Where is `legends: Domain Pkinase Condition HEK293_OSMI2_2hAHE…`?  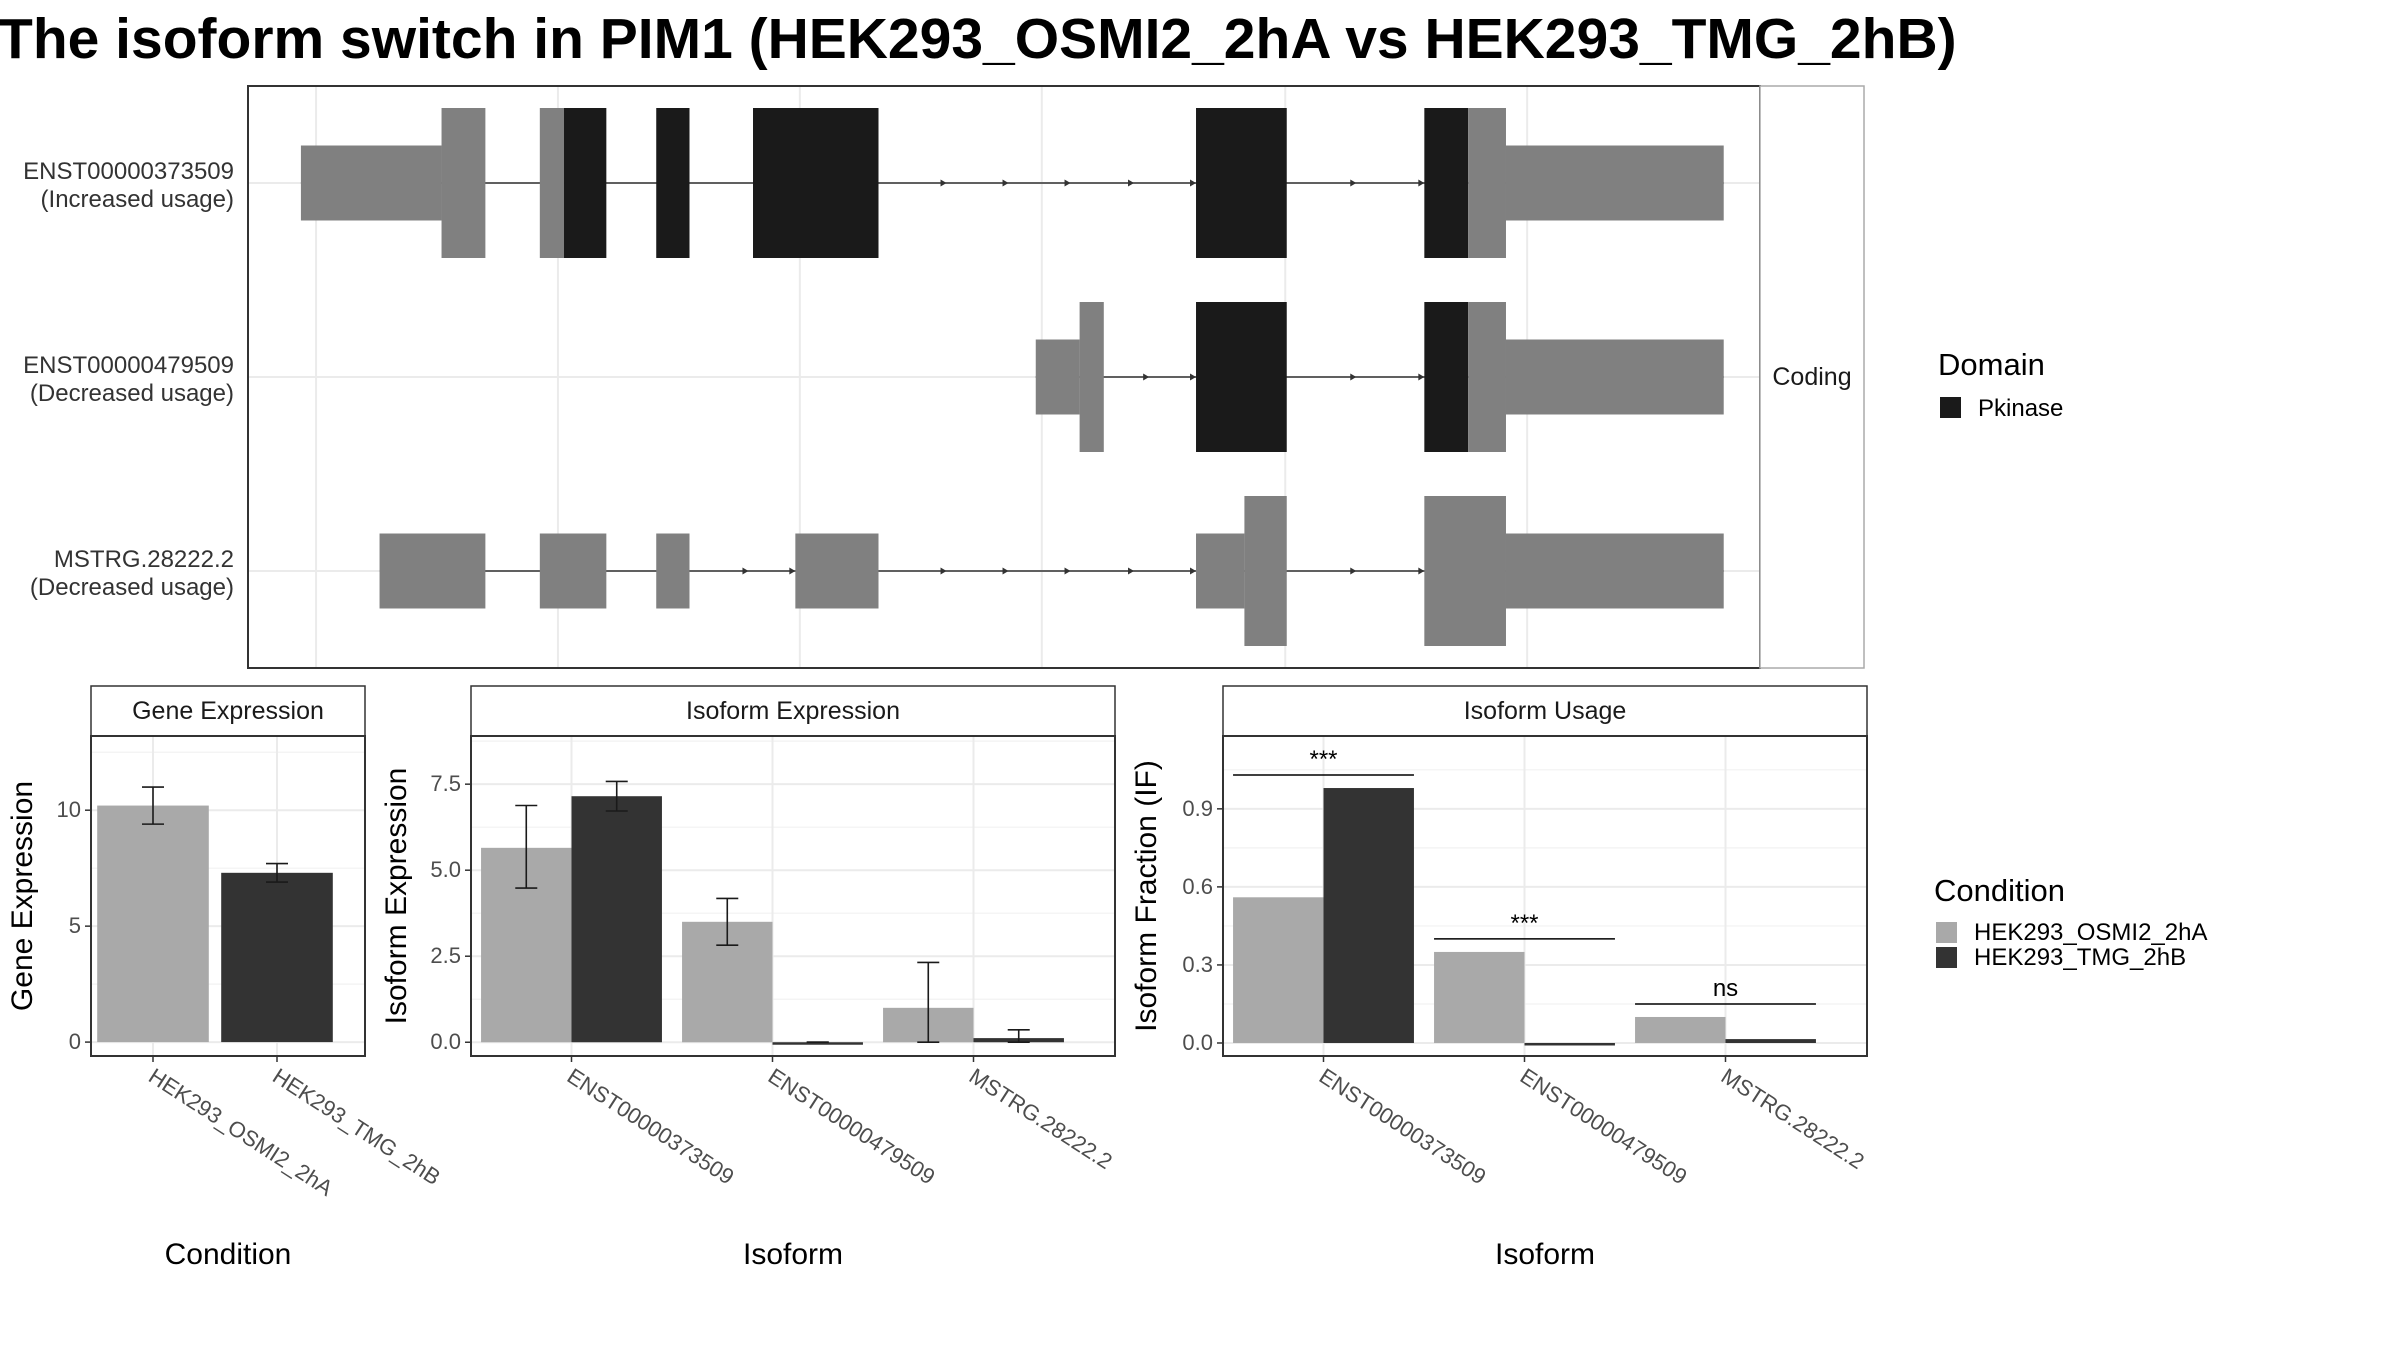 legends: Domain Pkinase Condition HEK293_OSMI2_2hAHE… is located at coordinates (2070, 659).